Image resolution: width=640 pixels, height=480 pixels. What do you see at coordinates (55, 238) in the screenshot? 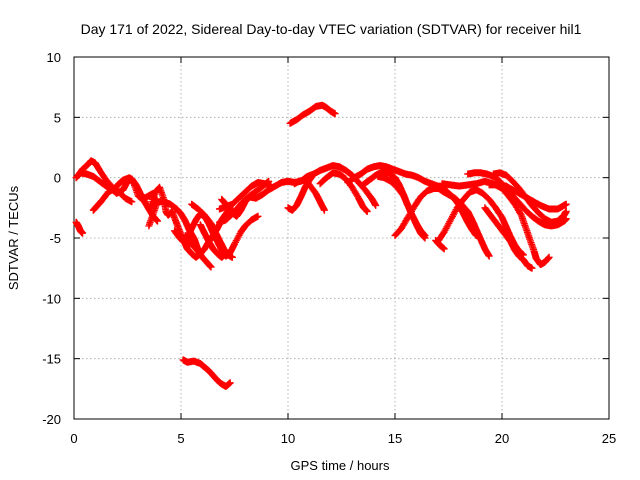
I see `y-tick-label: -5` at bounding box center [55, 238].